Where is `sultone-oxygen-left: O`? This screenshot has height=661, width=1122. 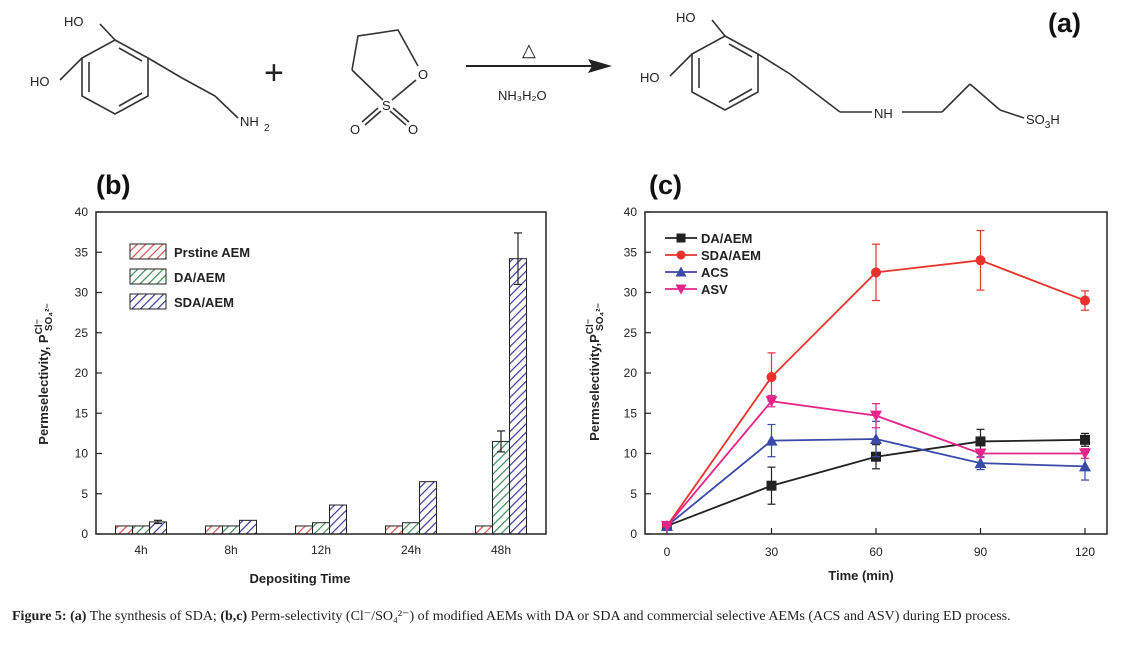 sultone-oxygen-left: O is located at coordinates (355, 129).